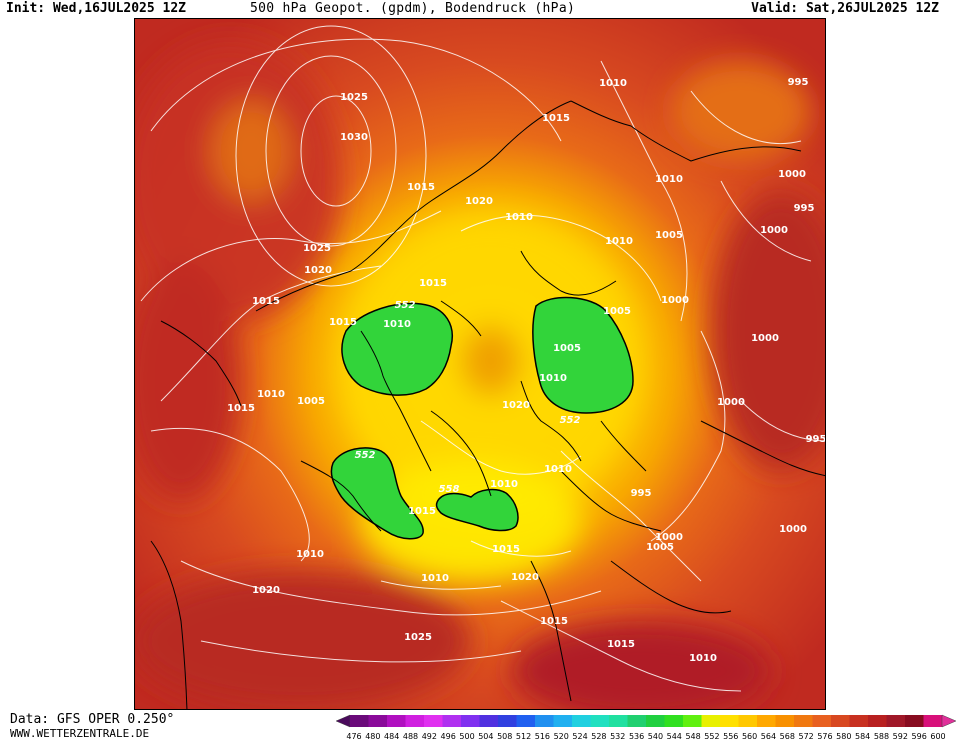 Image resolution: width=959 pixels, height=741 pixels. What do you see at coordinates (477, 510) in the screenshot?
I see `green-area-atlantic` at bounding box center [477, 510].